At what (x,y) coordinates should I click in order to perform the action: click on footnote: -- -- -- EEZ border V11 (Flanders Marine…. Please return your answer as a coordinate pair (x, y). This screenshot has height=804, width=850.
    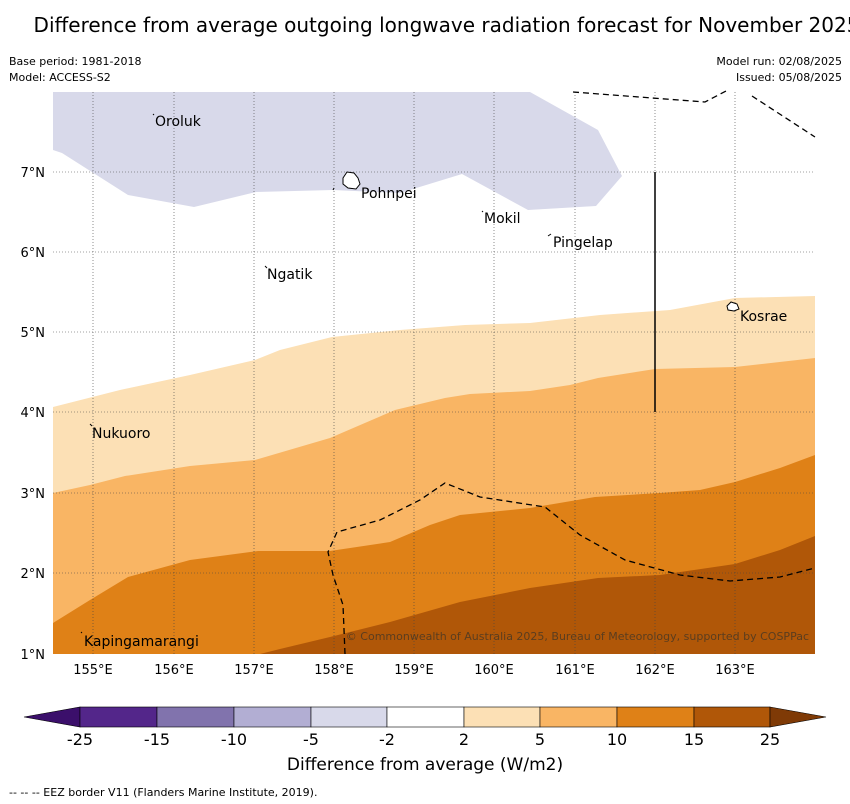
    Looking at the image, I should click on (163, 792).